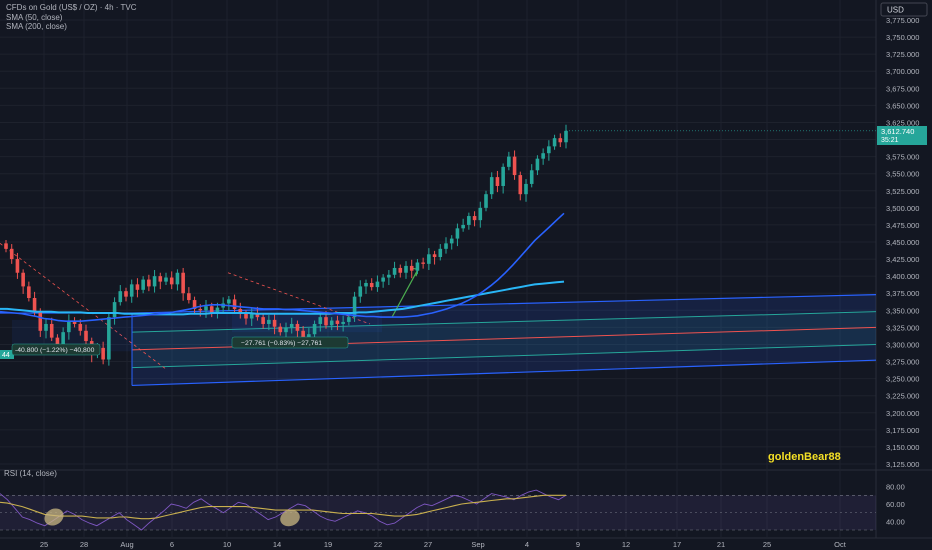  Describe the element at coordinates (902, 447) in the screenshot. I see `price-tick-label: 3,150.000` at that location.